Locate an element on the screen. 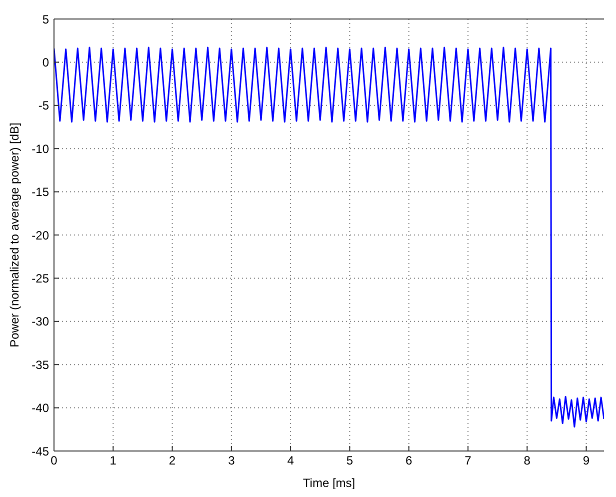 Image resolution: width=616 pixels, height=497 pixels. y-tick-label: -30 is located at coordinates (41, 321).